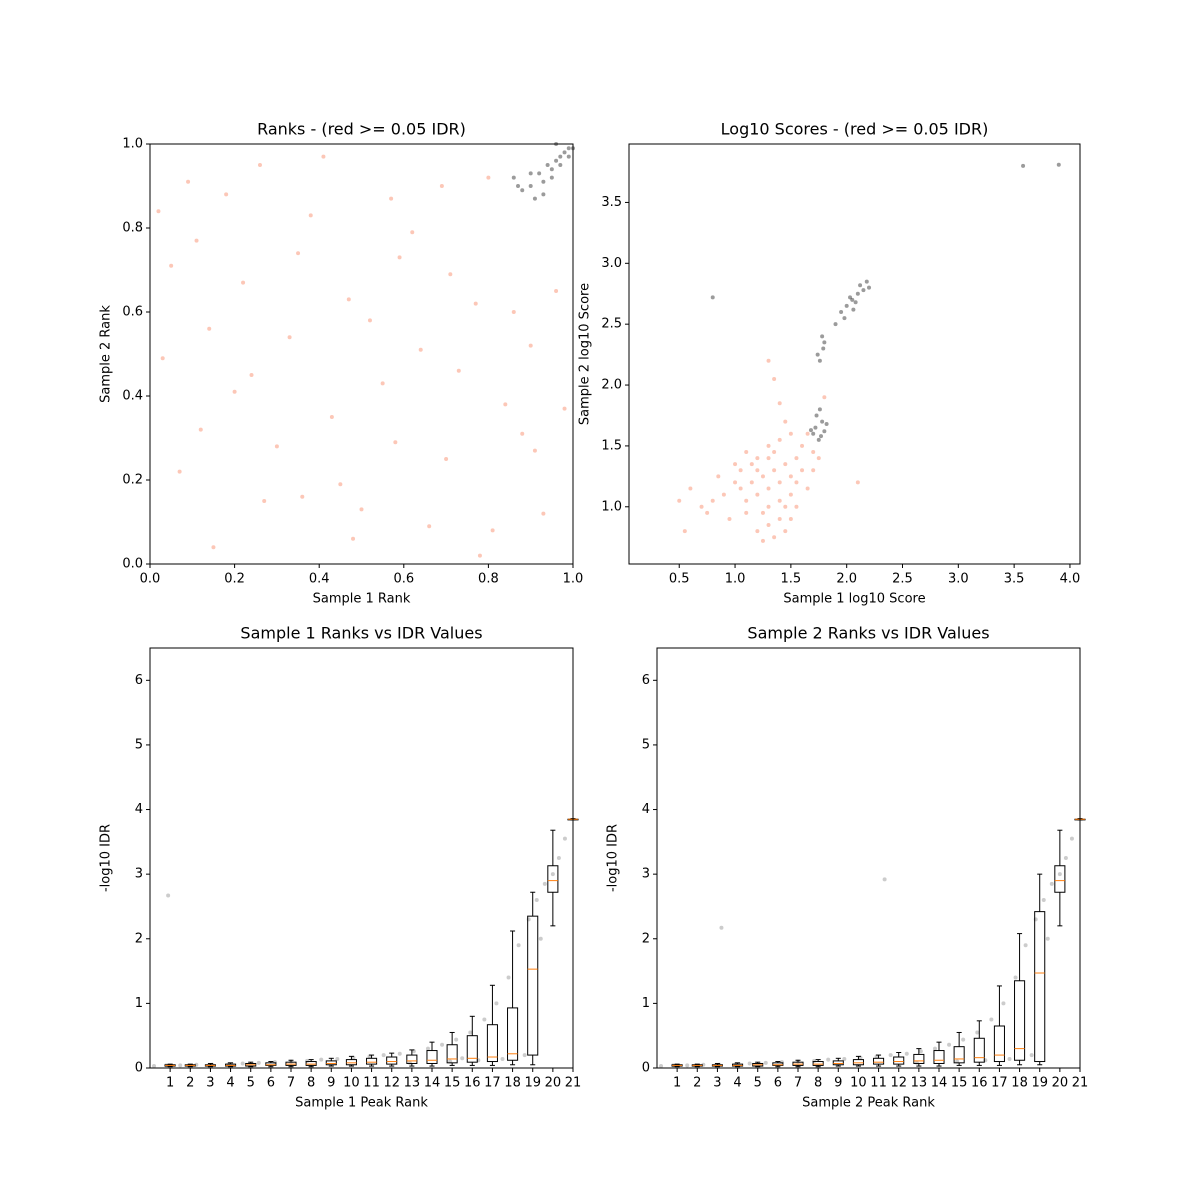 The image size is (1200, 1200). What do you see at coordinates (902, 579) in the screenshot?
I see `x-tick-label: 2.5` at bounding box center [902, 579].